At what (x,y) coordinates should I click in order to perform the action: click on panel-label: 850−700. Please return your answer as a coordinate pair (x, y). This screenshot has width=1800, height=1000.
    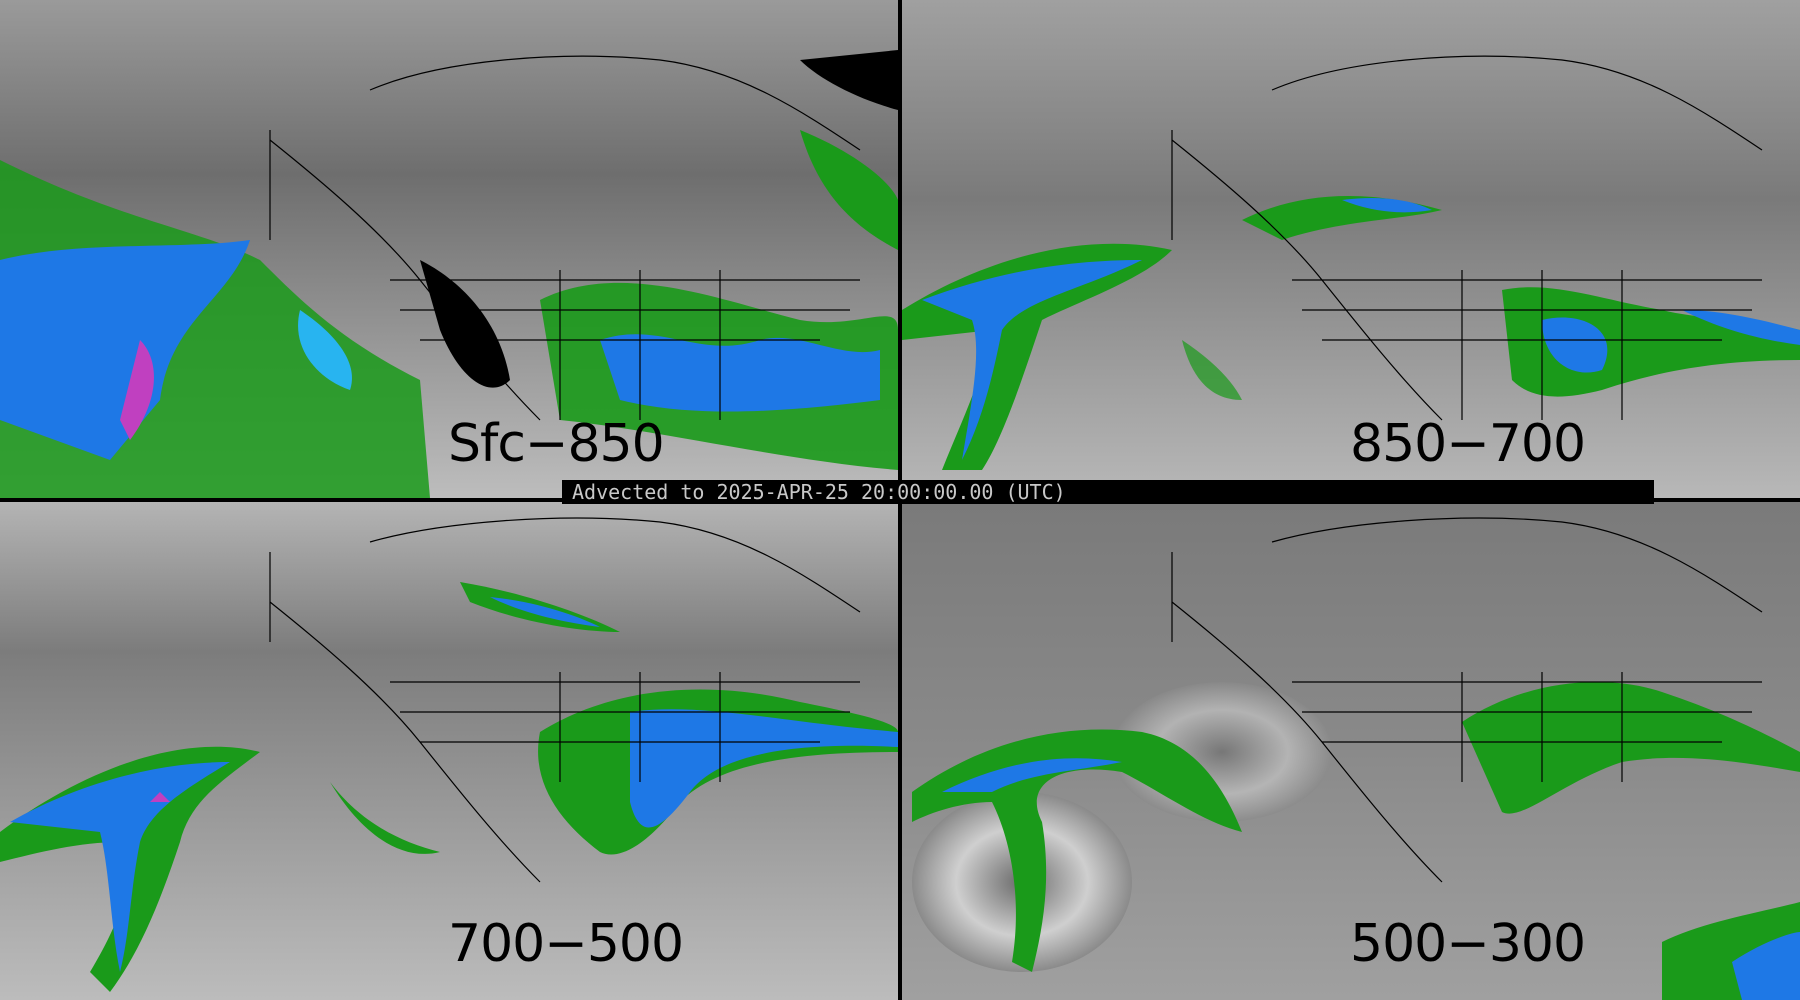
    Looking at the image, I should click on (1468, 444).